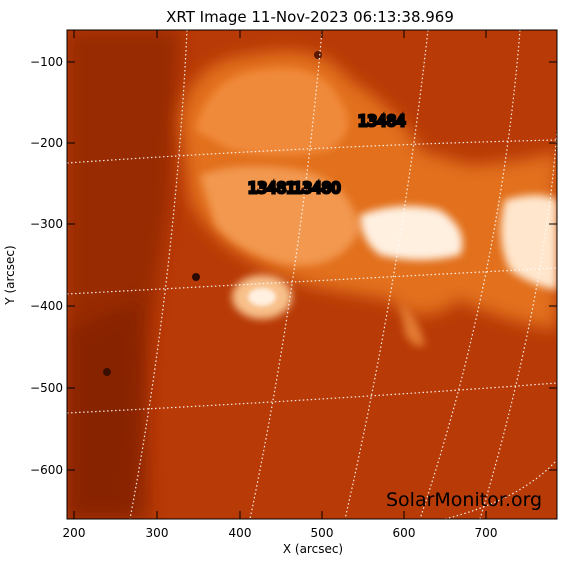 This screenshot has height=564, width=564. Describe the element at coordinates (327, 155) in the screenshot. I see `region-labels: 13484 13481 13480` at that location.